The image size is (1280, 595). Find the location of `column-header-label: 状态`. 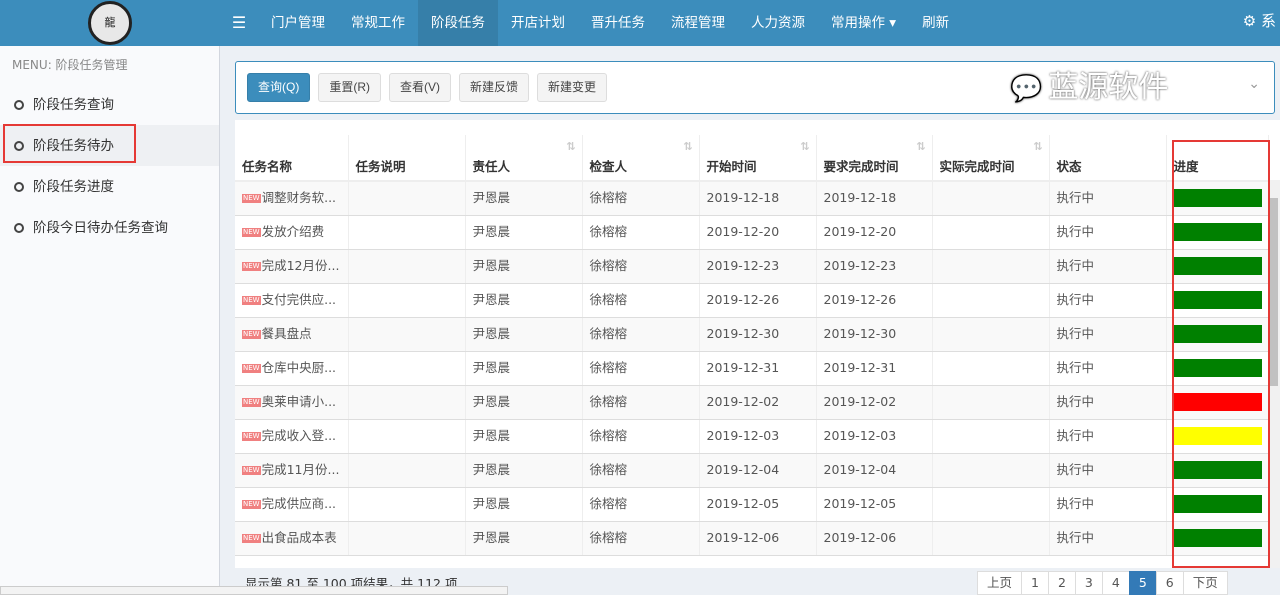

column-header-label: 状态 is located at coordinates (1069, 166).